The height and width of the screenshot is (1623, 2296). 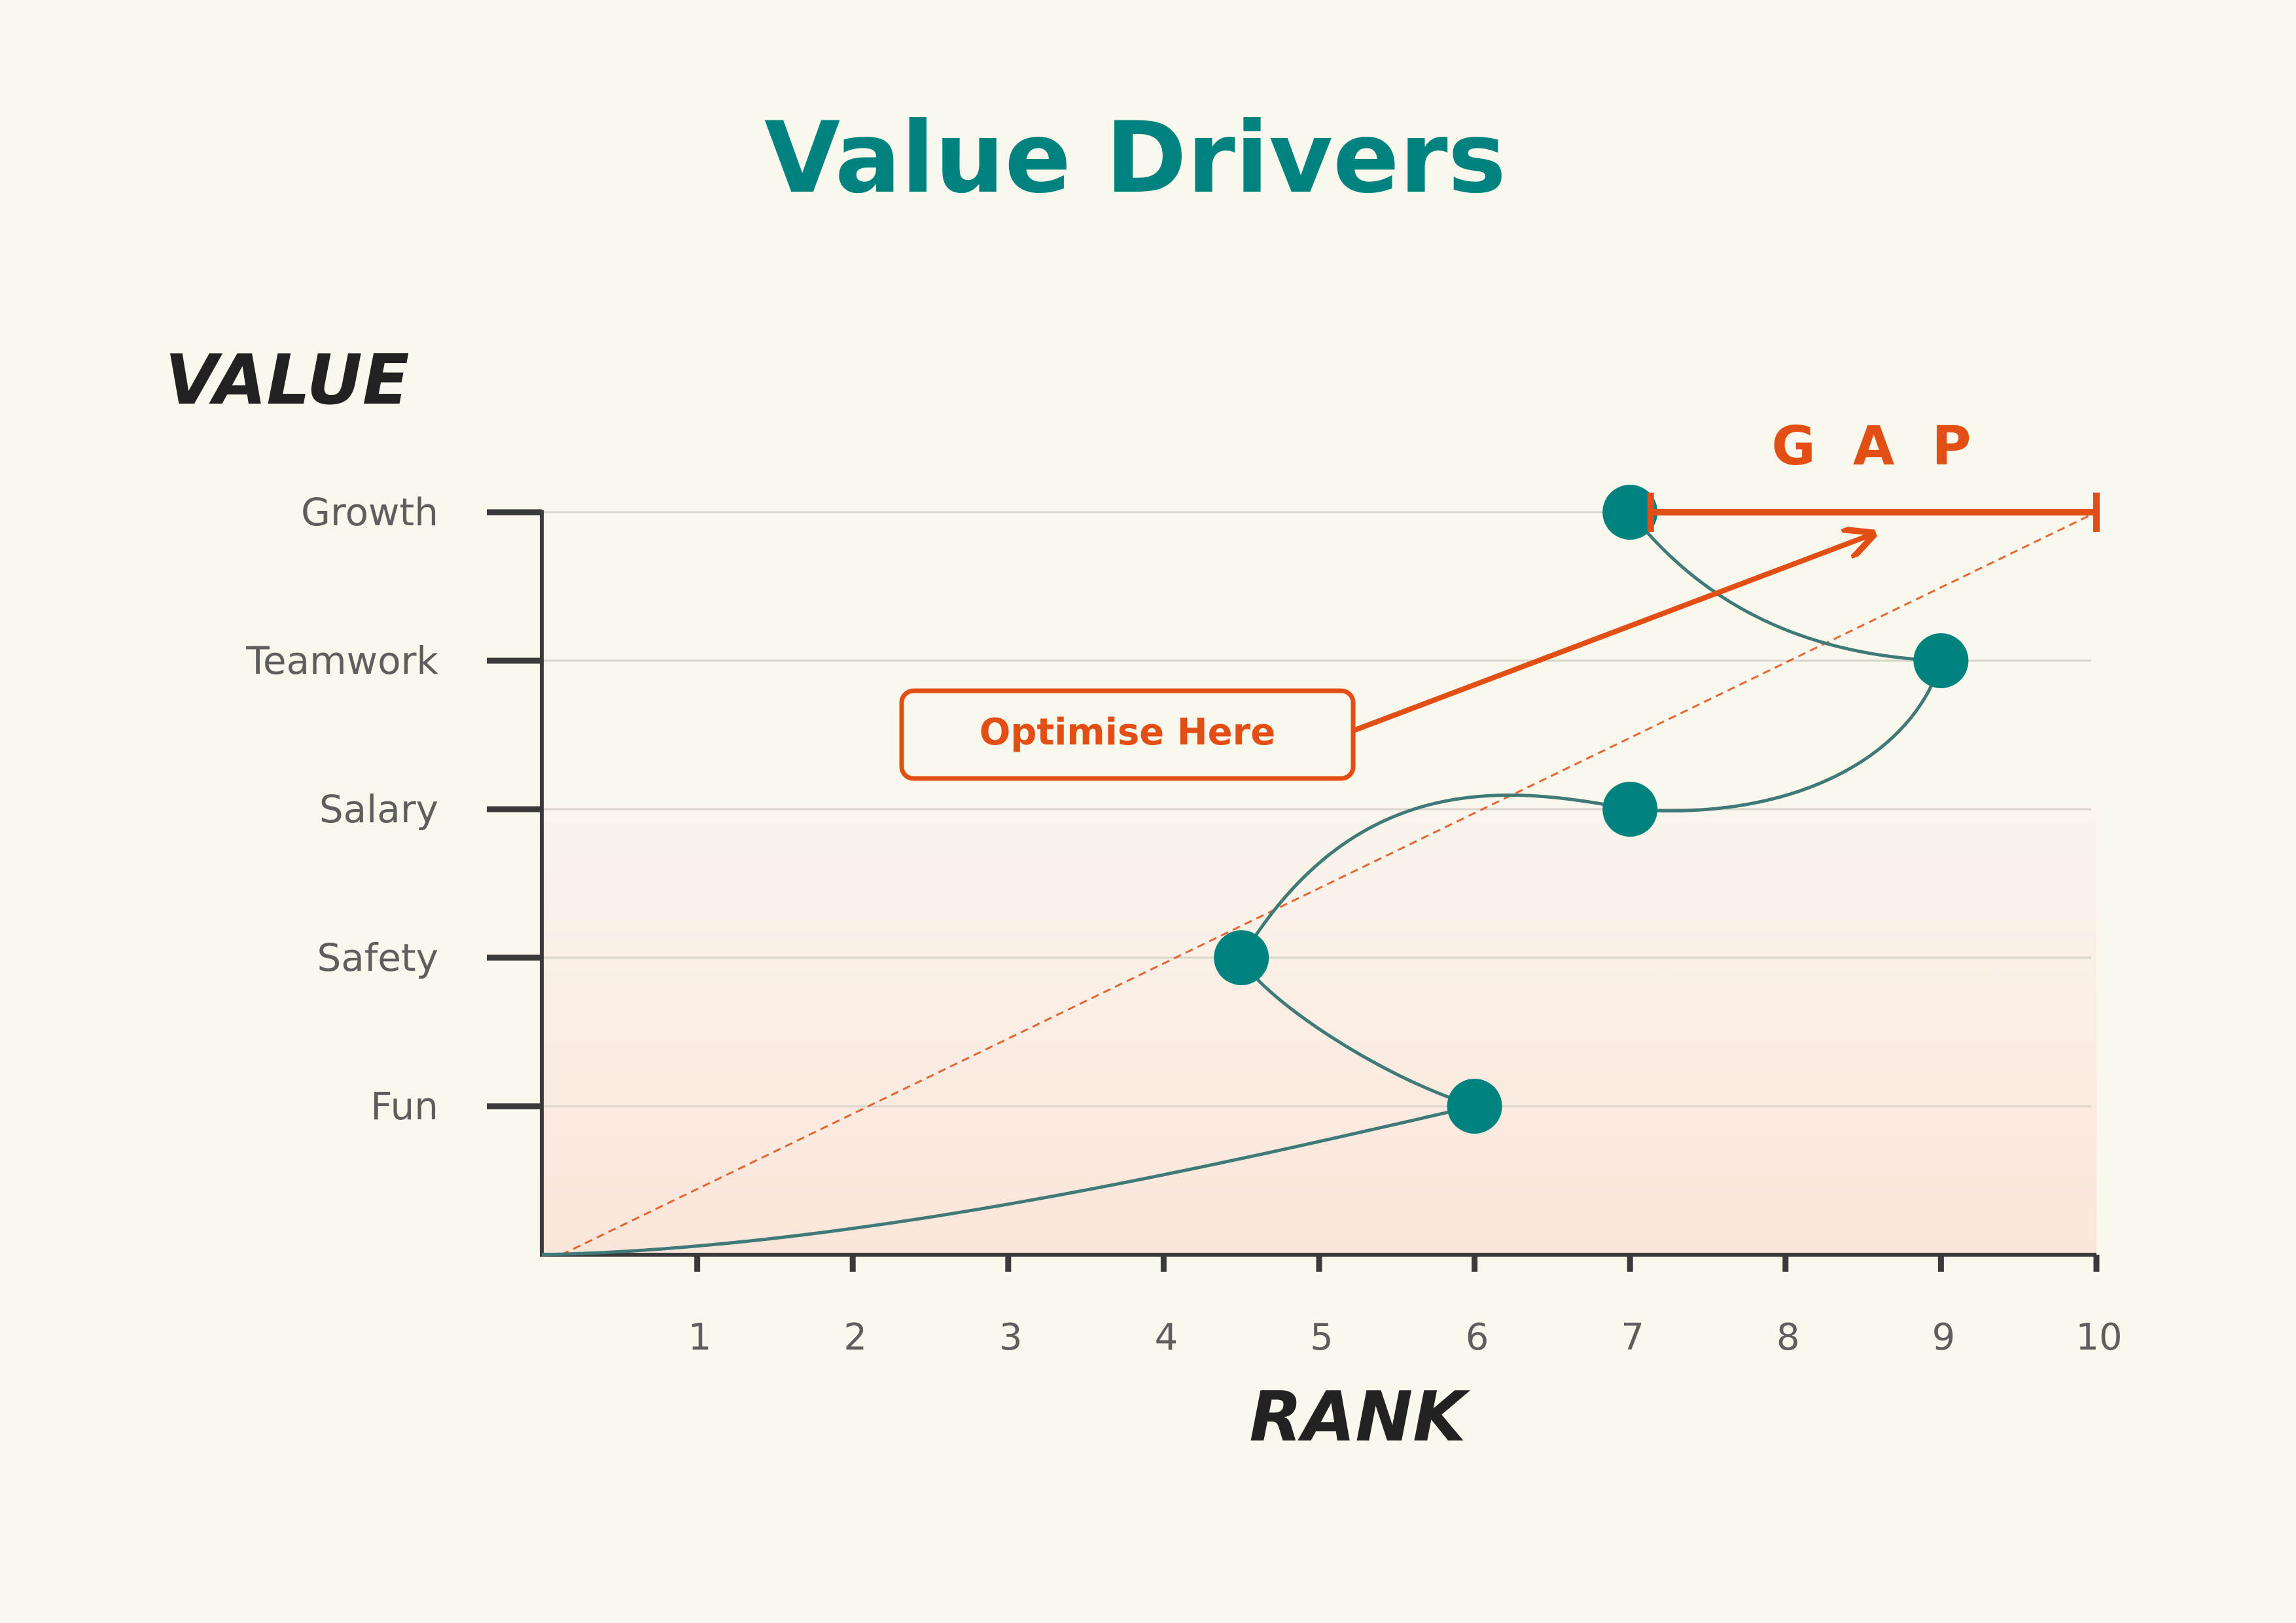 I want to click on x-tick-label-1: 1, so click(x=700, y=1337).